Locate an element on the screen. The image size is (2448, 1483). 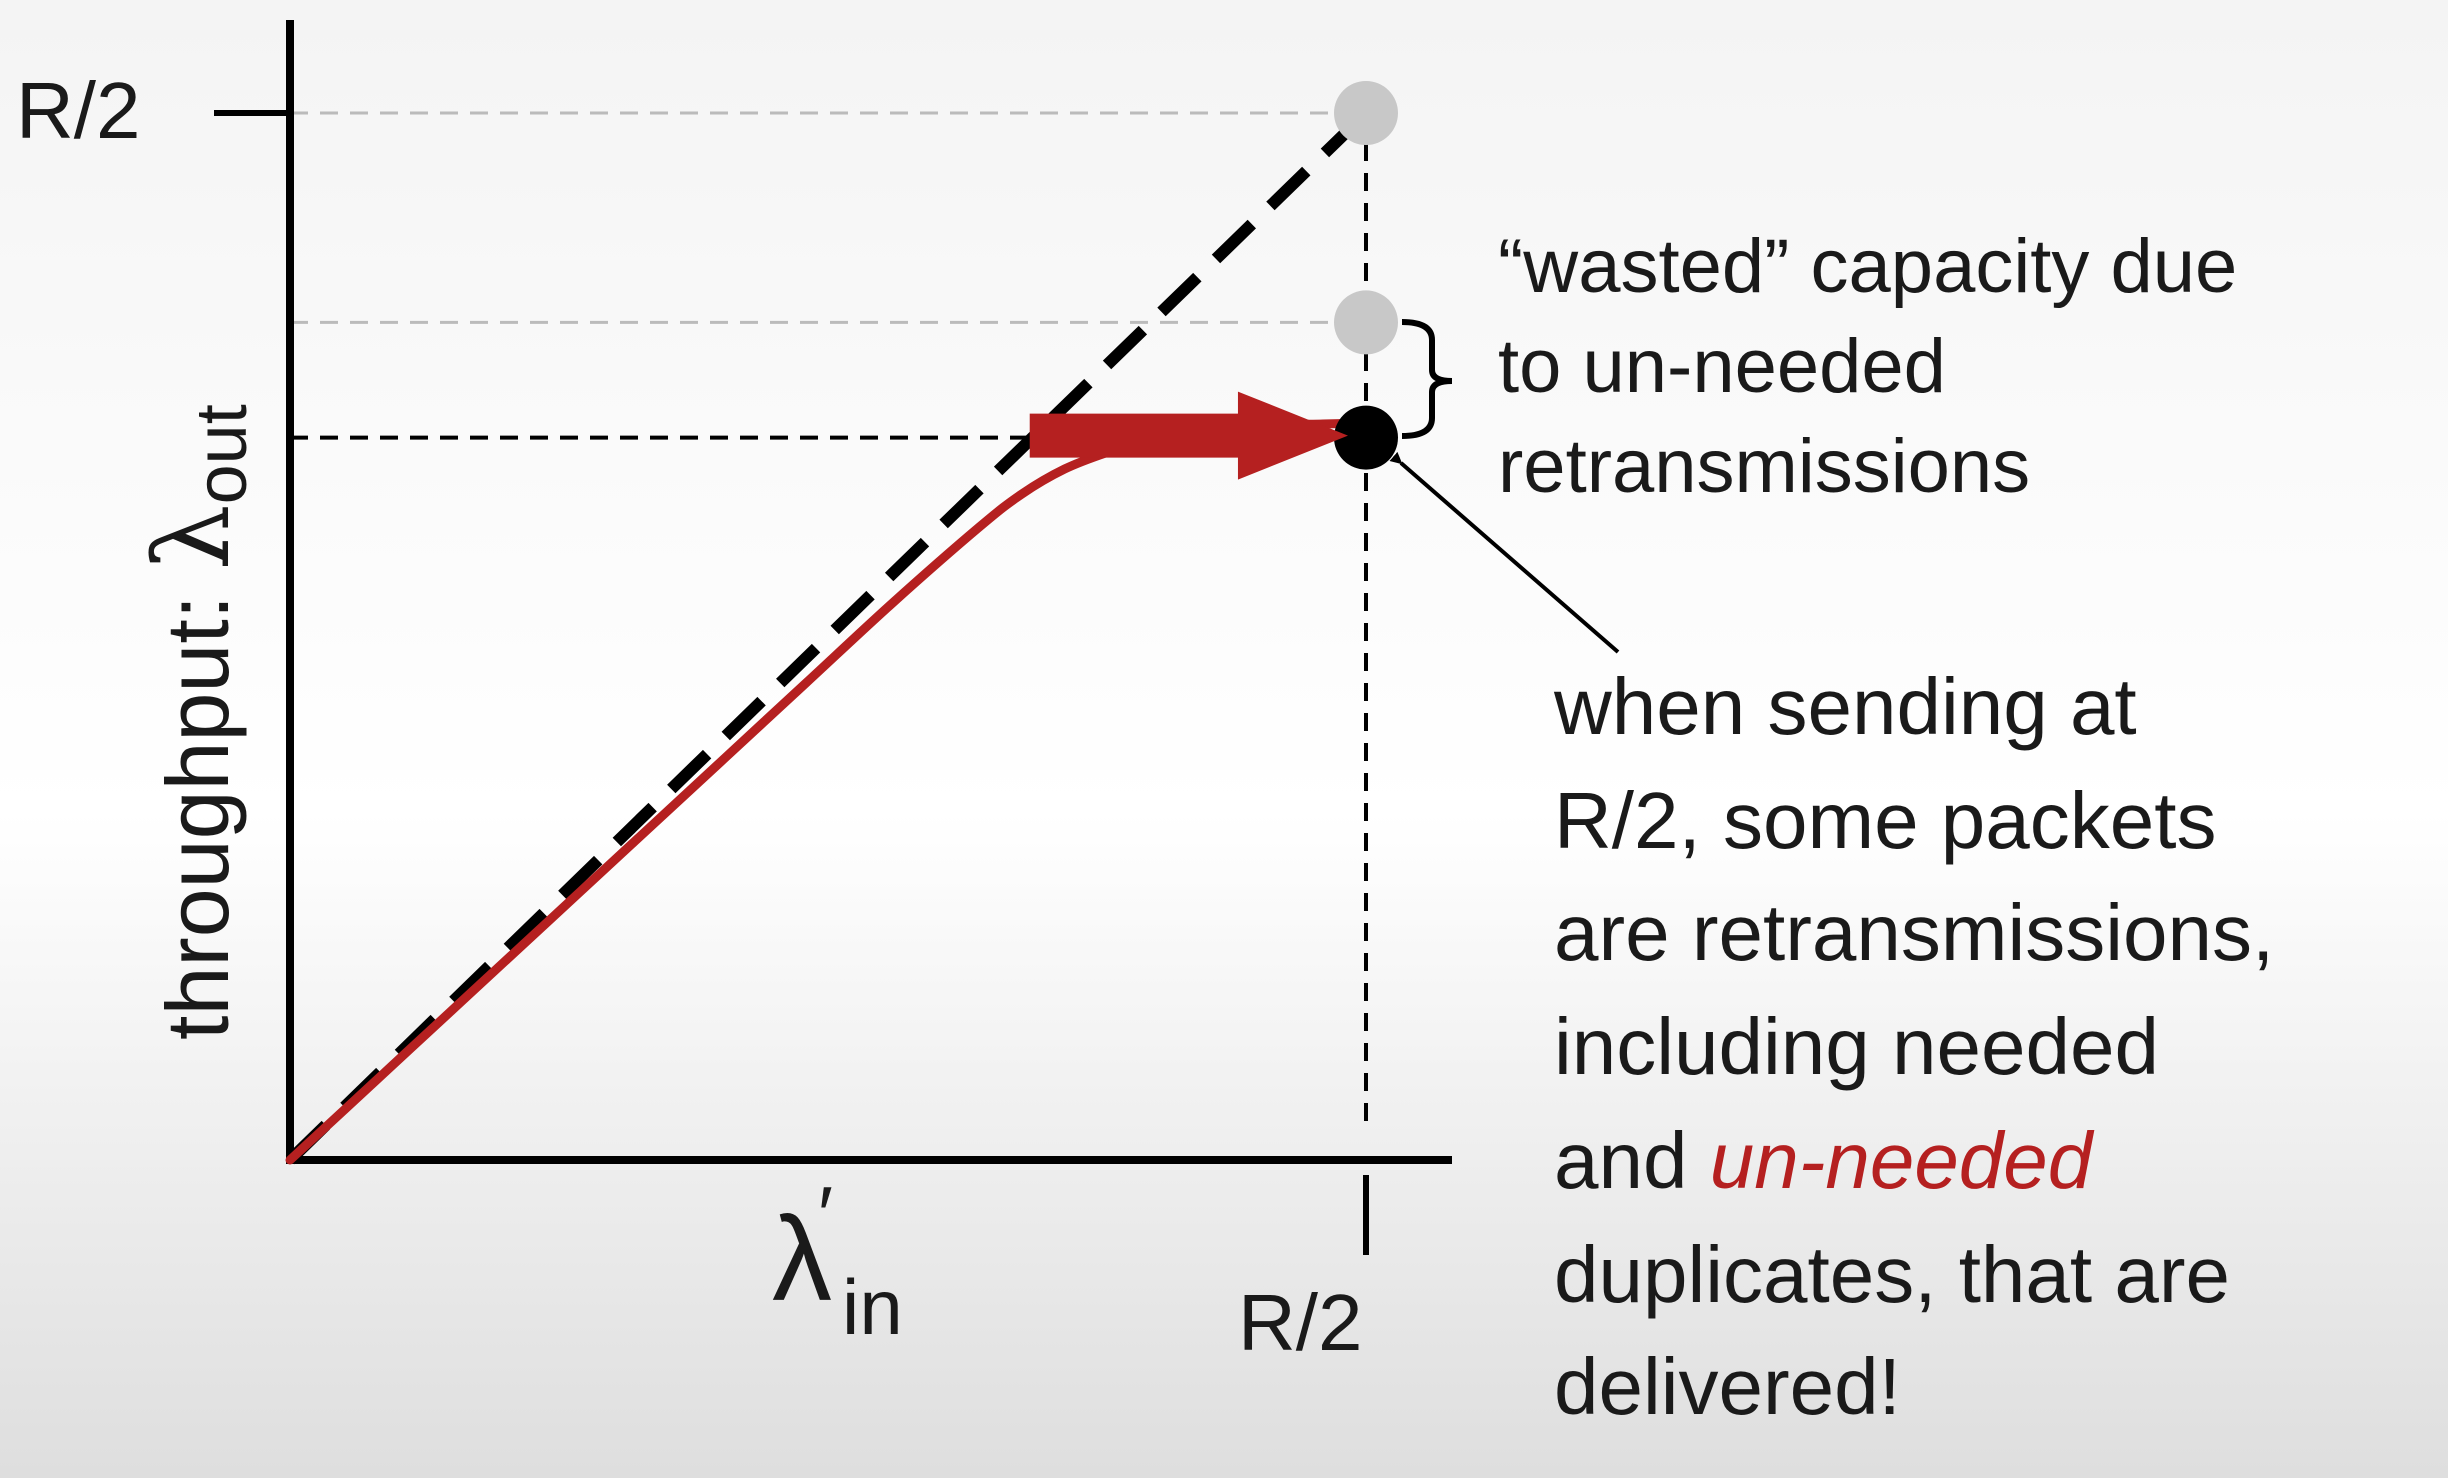
explanation-line-2: R/2, some packets is located at coordinates (1885, 820).